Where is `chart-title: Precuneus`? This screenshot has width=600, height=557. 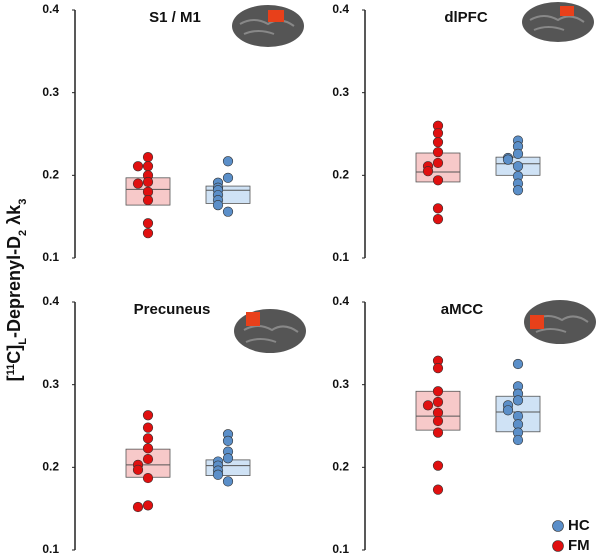
chart-title: Precuneus is located at coordinates (172, 309).